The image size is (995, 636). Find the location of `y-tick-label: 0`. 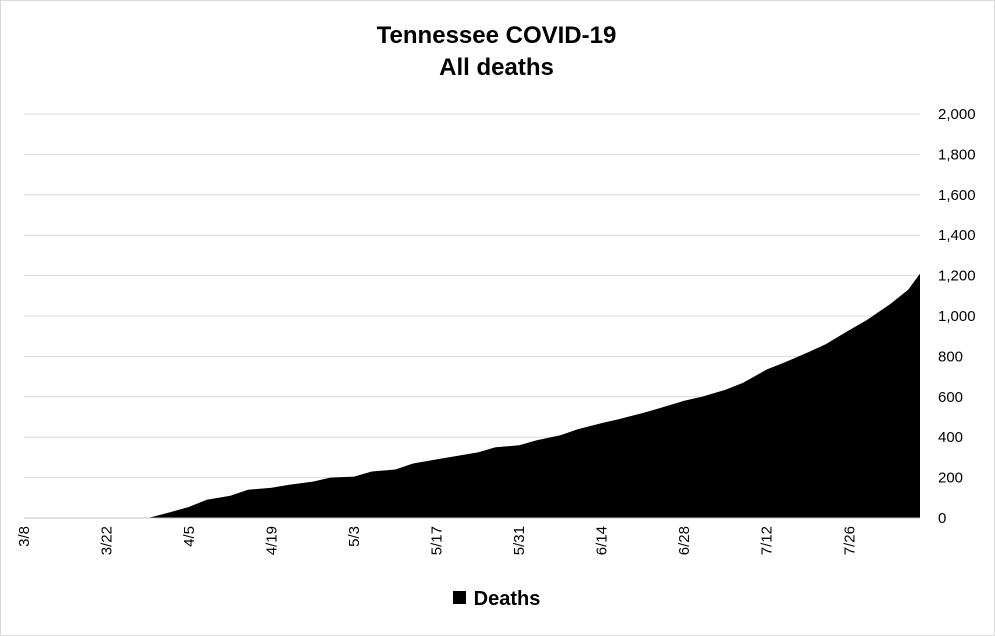

y-tick-label: 0 is located at coordinates (942, 518).